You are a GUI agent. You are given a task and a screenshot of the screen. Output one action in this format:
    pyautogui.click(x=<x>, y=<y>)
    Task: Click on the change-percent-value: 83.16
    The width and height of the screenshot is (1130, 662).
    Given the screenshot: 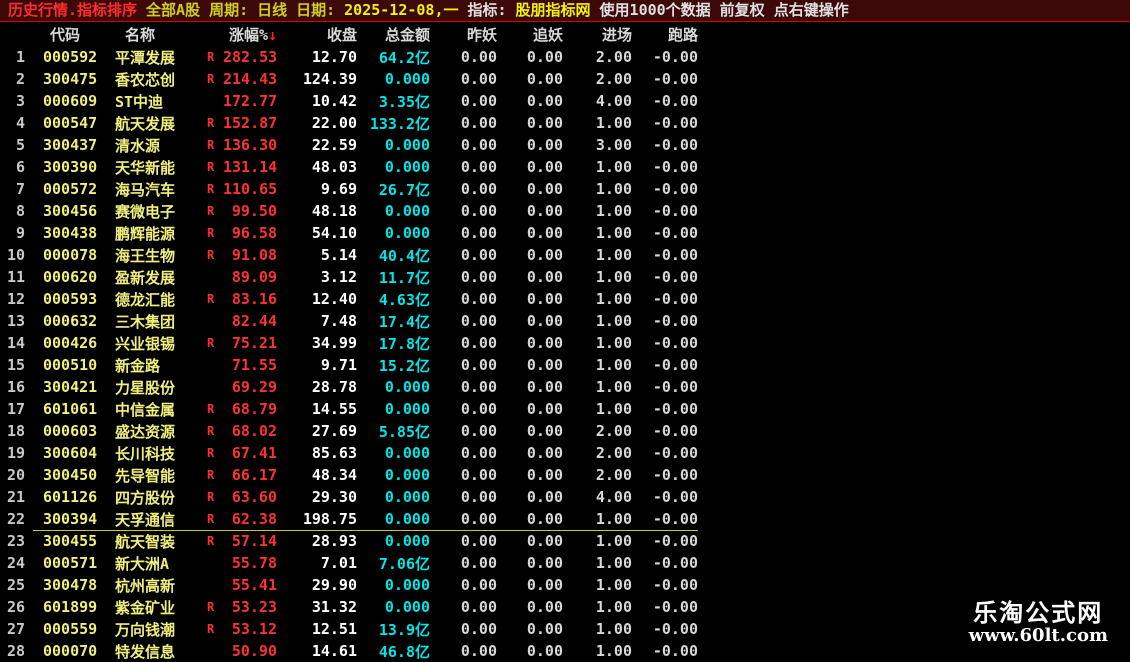 What is the action you would take?
    pyautogui.click(x=254, y=299)
    